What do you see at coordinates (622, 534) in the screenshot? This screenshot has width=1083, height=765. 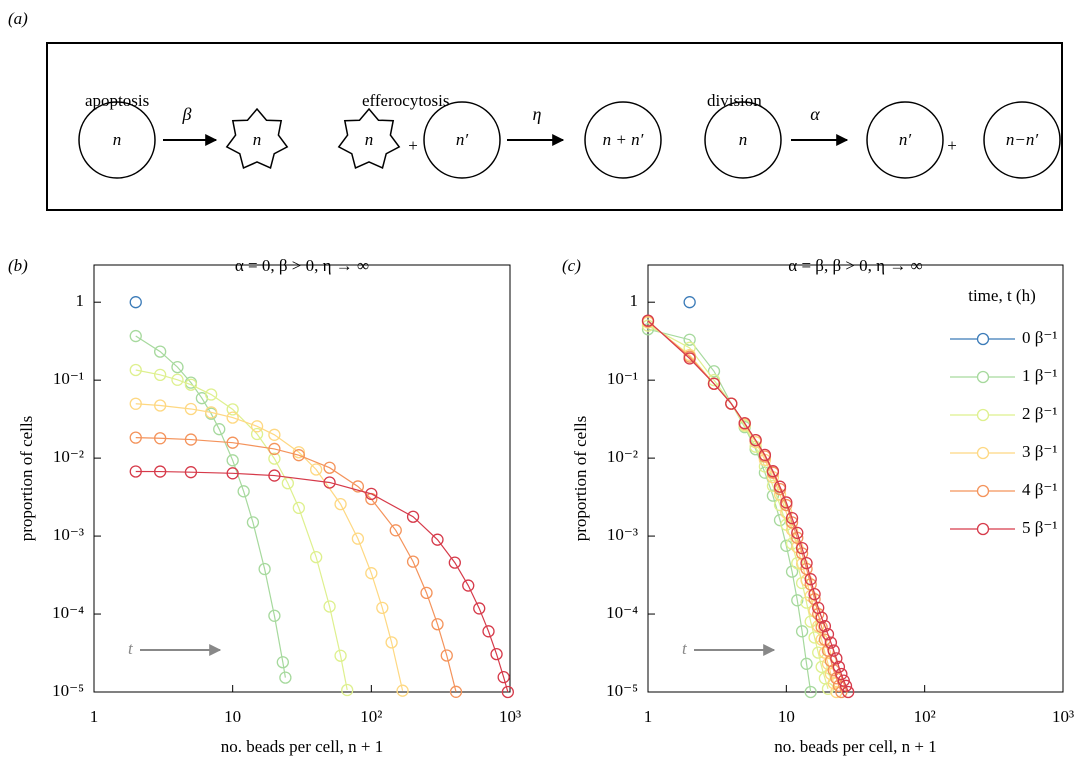 I see `y-tick-label: 10⁻³` at bounding box center [622, 534].